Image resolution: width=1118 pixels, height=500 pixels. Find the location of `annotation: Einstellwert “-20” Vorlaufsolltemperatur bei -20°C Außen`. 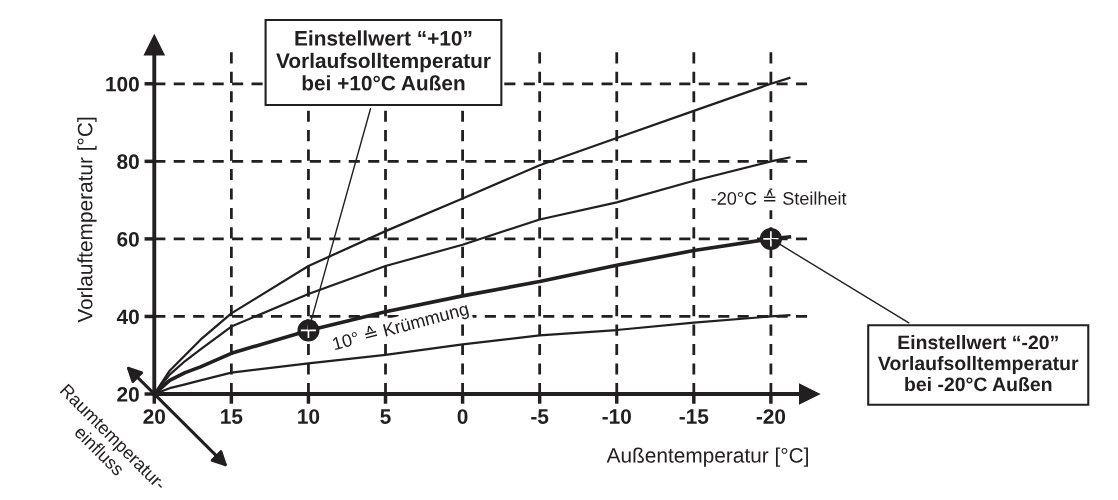

annotation: Einstellwert “-20” Vorlaufsolltemperatur bei -20°C Außen is located at coordinates (978, 363).